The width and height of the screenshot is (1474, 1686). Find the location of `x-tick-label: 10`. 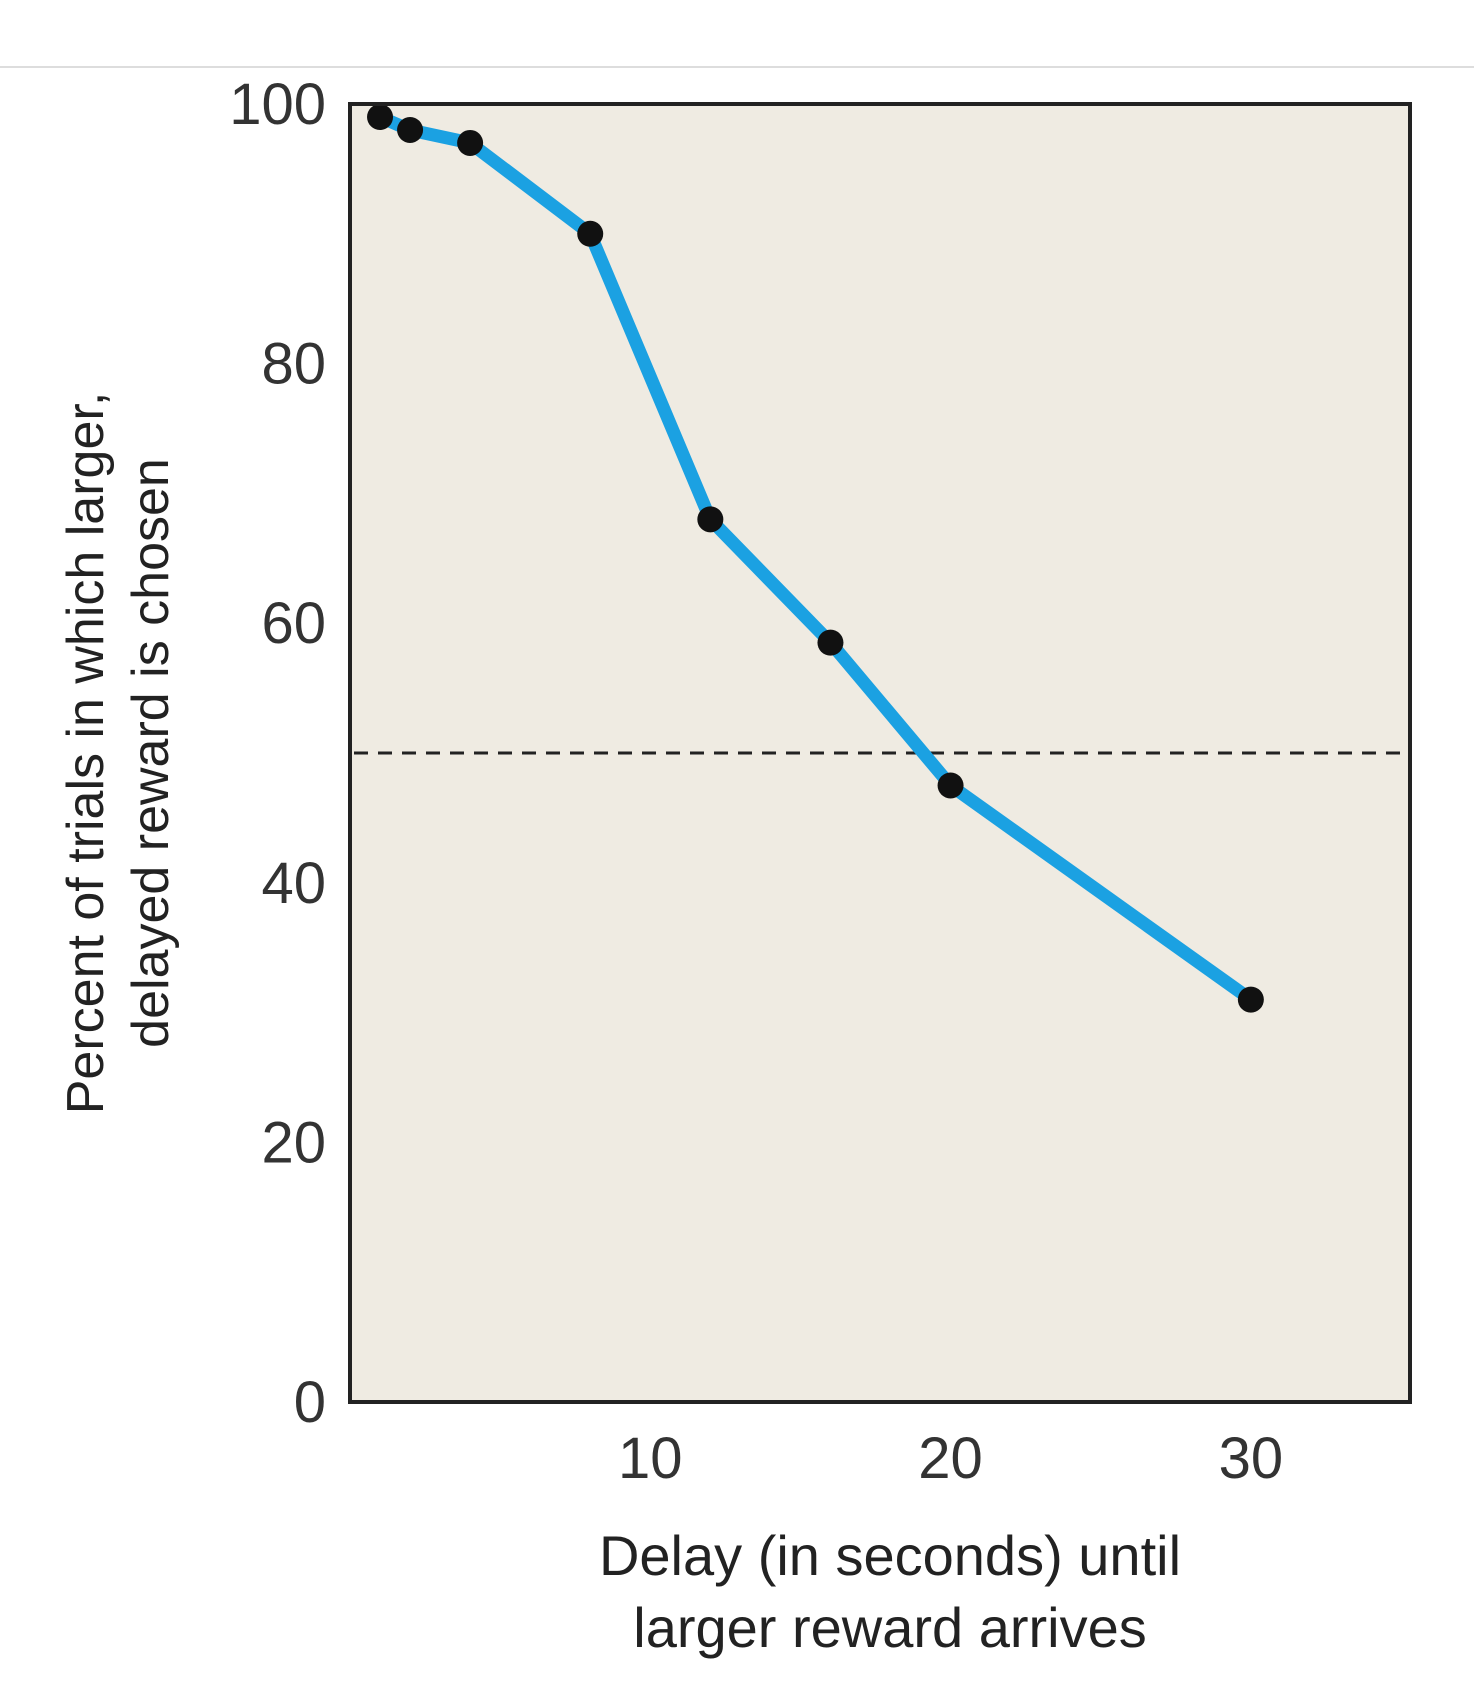

x-tick-label: 10 is located at coordinates (650, 1458).